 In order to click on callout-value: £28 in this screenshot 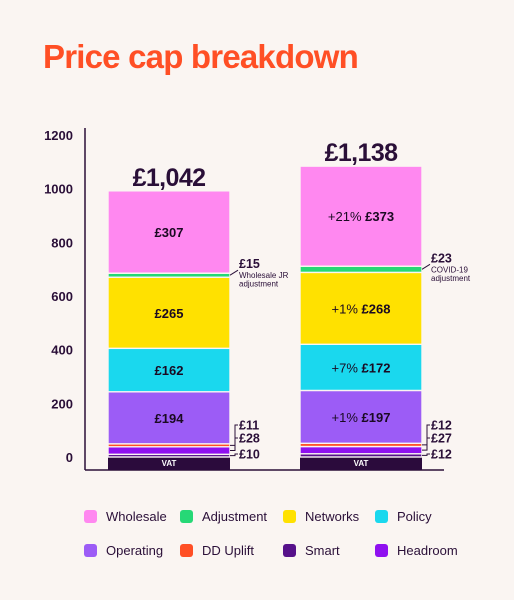, I will do `click(249, 439)`.